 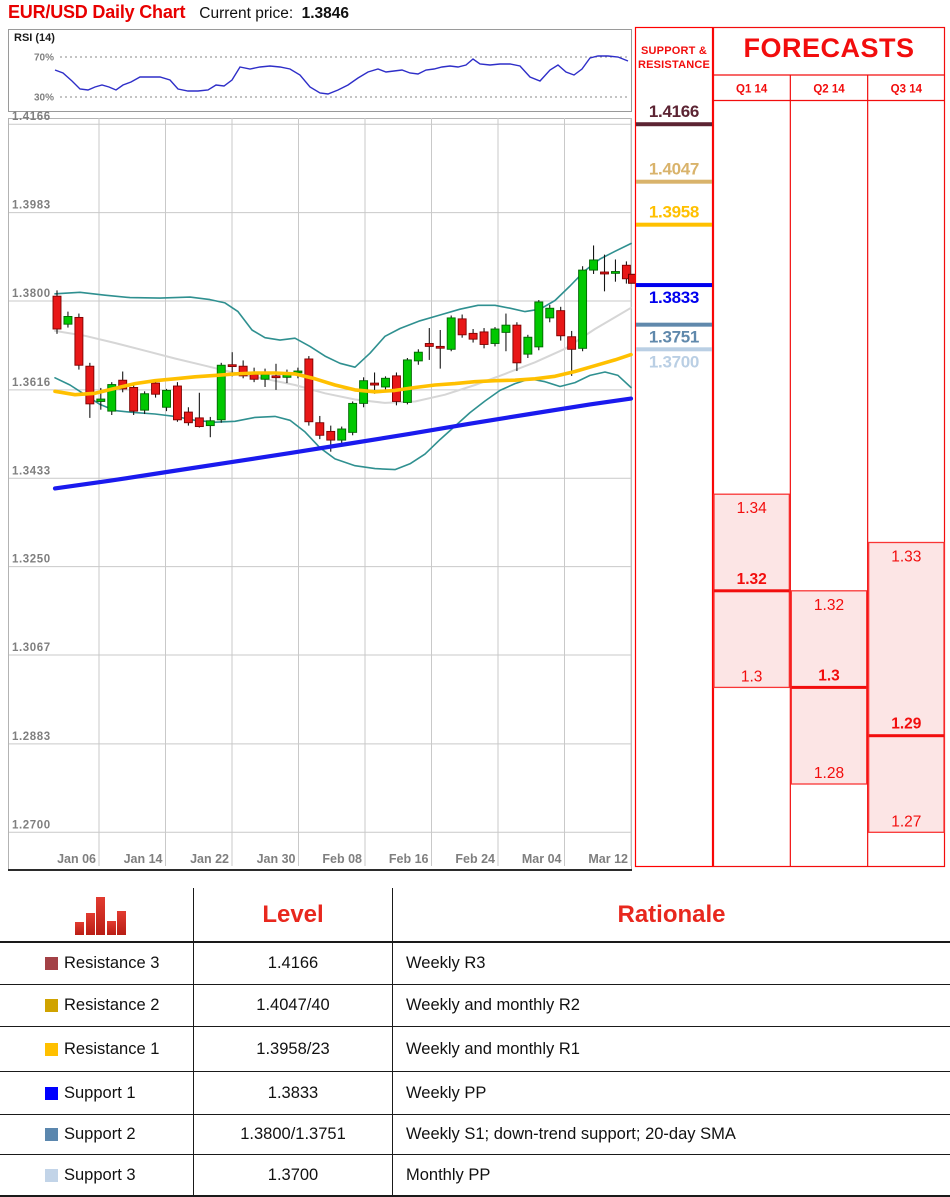 I want to click on y-axis-label: 1.3250, so click(x=31, y=560).